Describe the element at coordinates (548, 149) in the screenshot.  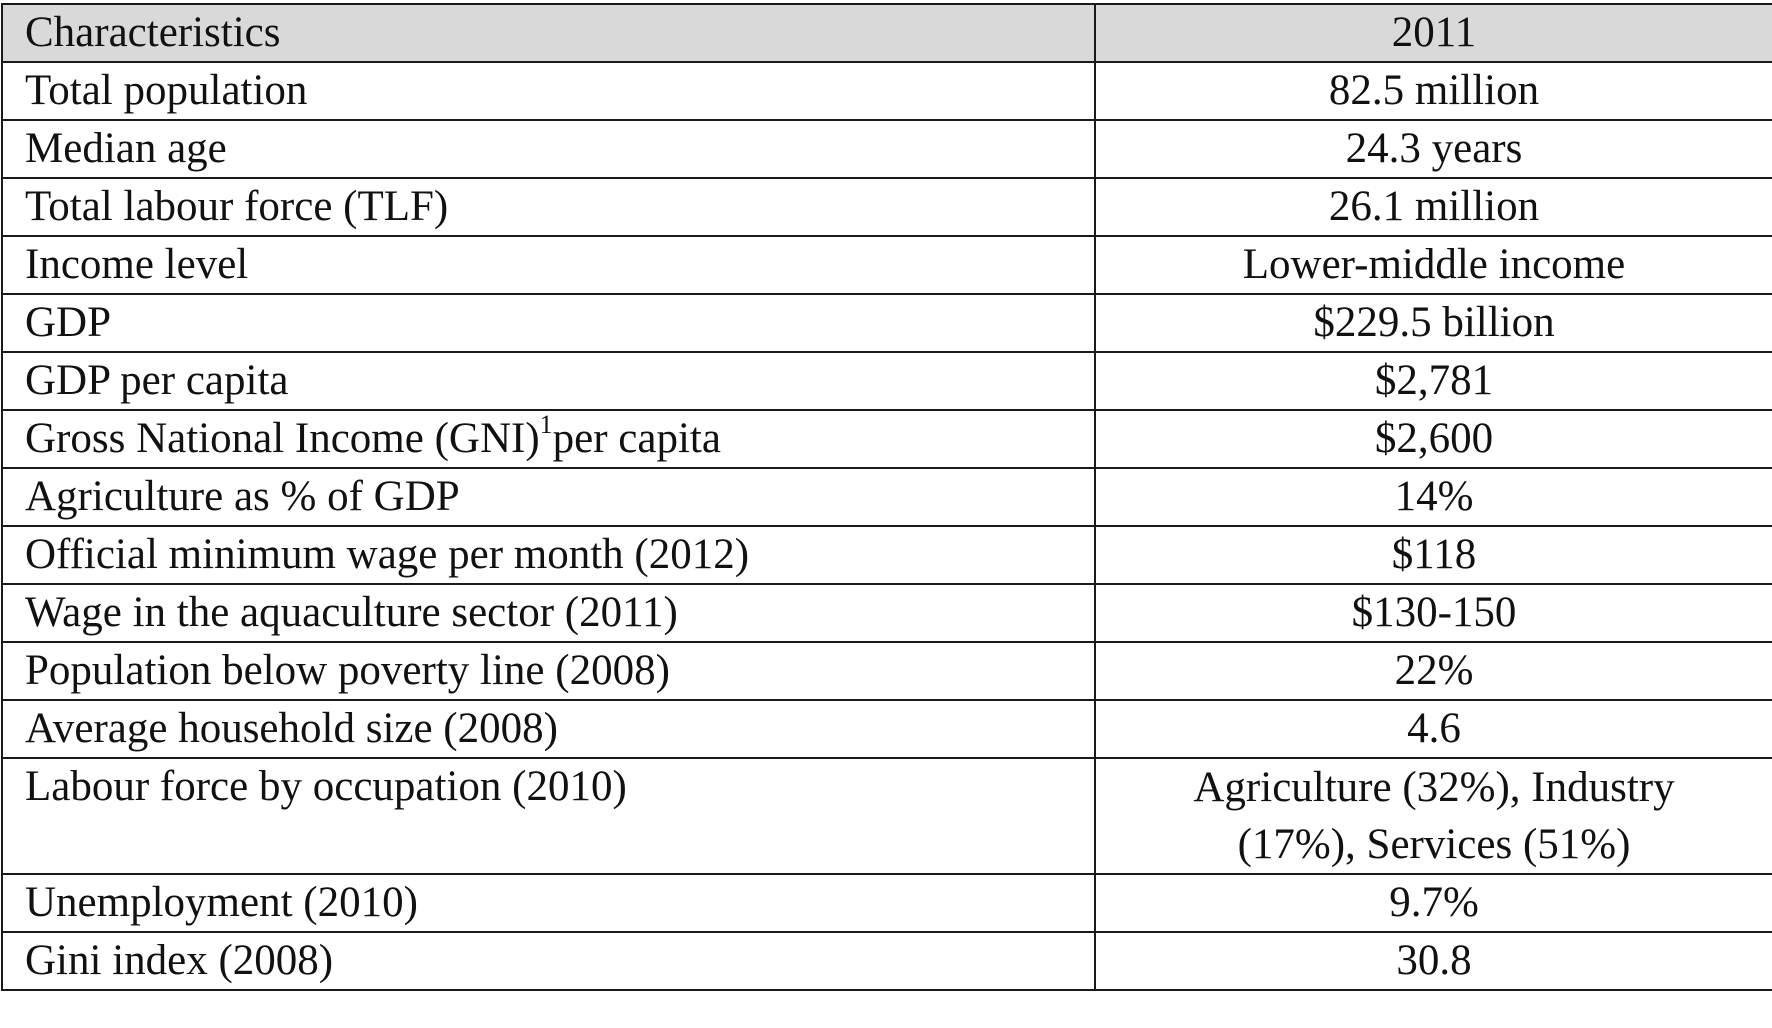
I see `row-label-median-age: Median age` at that location.